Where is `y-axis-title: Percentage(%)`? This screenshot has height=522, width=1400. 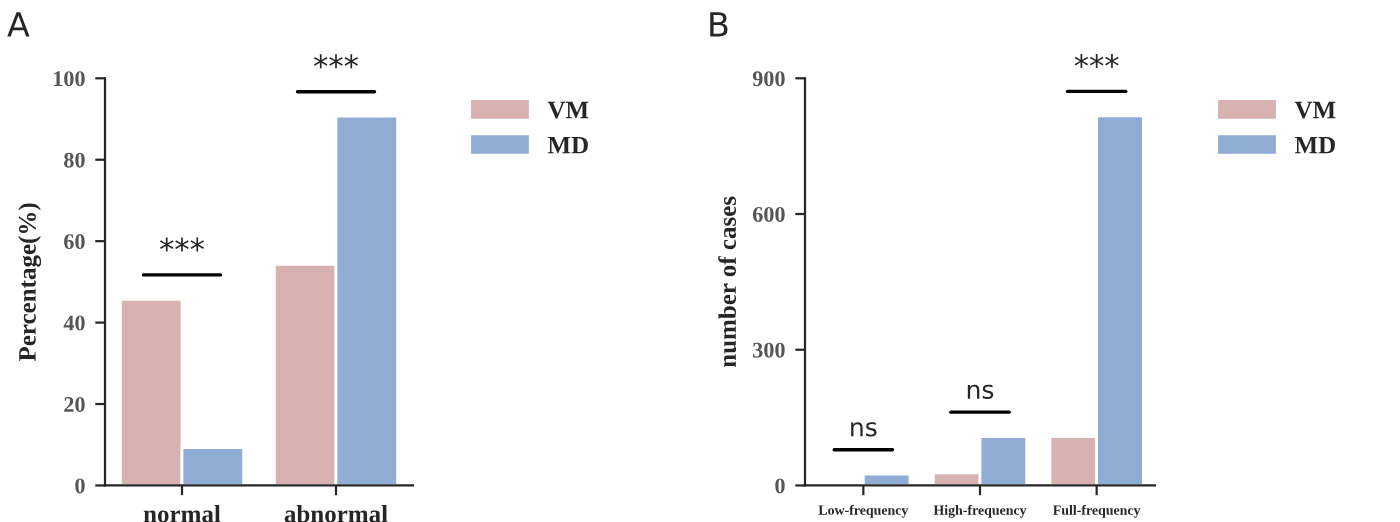 y-axis-title: Percentage(%) is located at coordinates (30, 282).